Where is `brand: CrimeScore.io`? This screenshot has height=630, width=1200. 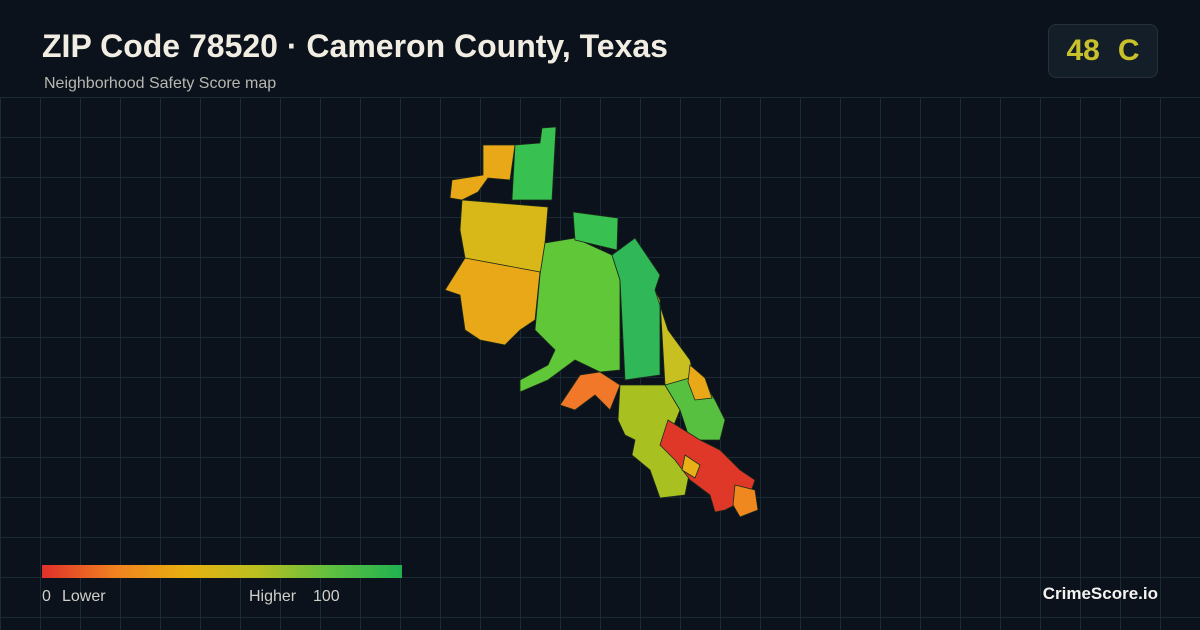 brand: CrimeScore.io is located at coordinates (1100, 593).